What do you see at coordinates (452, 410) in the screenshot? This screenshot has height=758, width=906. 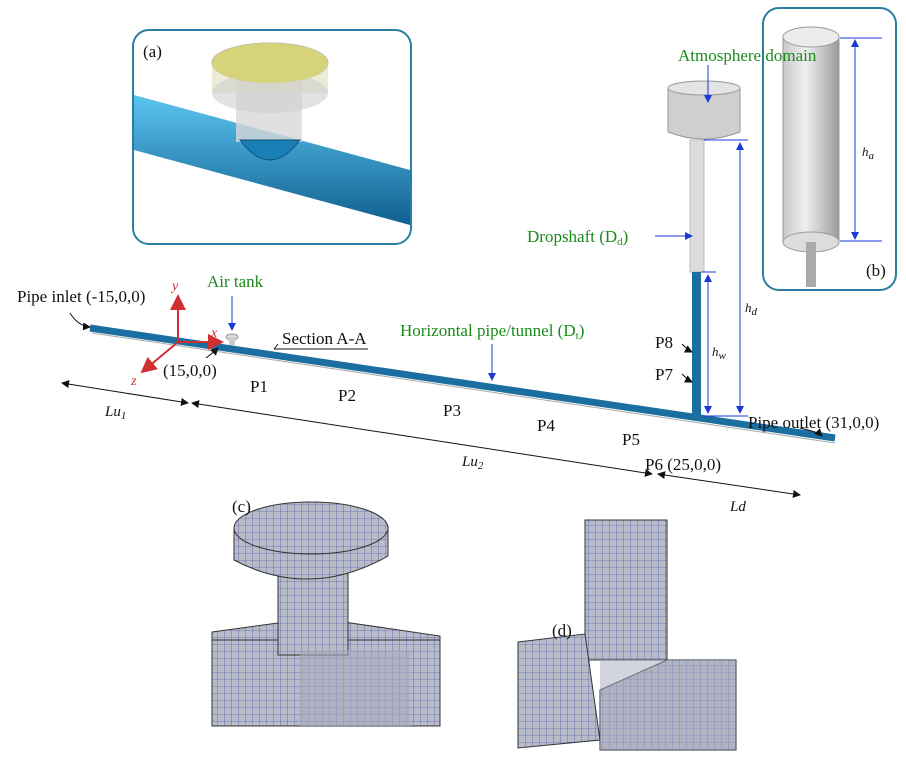 I see `probe-label: P3` at bounding box center [452, 410].